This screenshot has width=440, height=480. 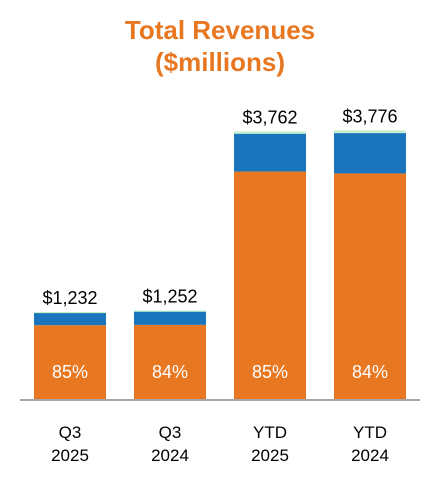 What do you see at coordinates (69, 298) in the screenshot?
I see `total-label: $1,232` at bounding box center [69, 298].